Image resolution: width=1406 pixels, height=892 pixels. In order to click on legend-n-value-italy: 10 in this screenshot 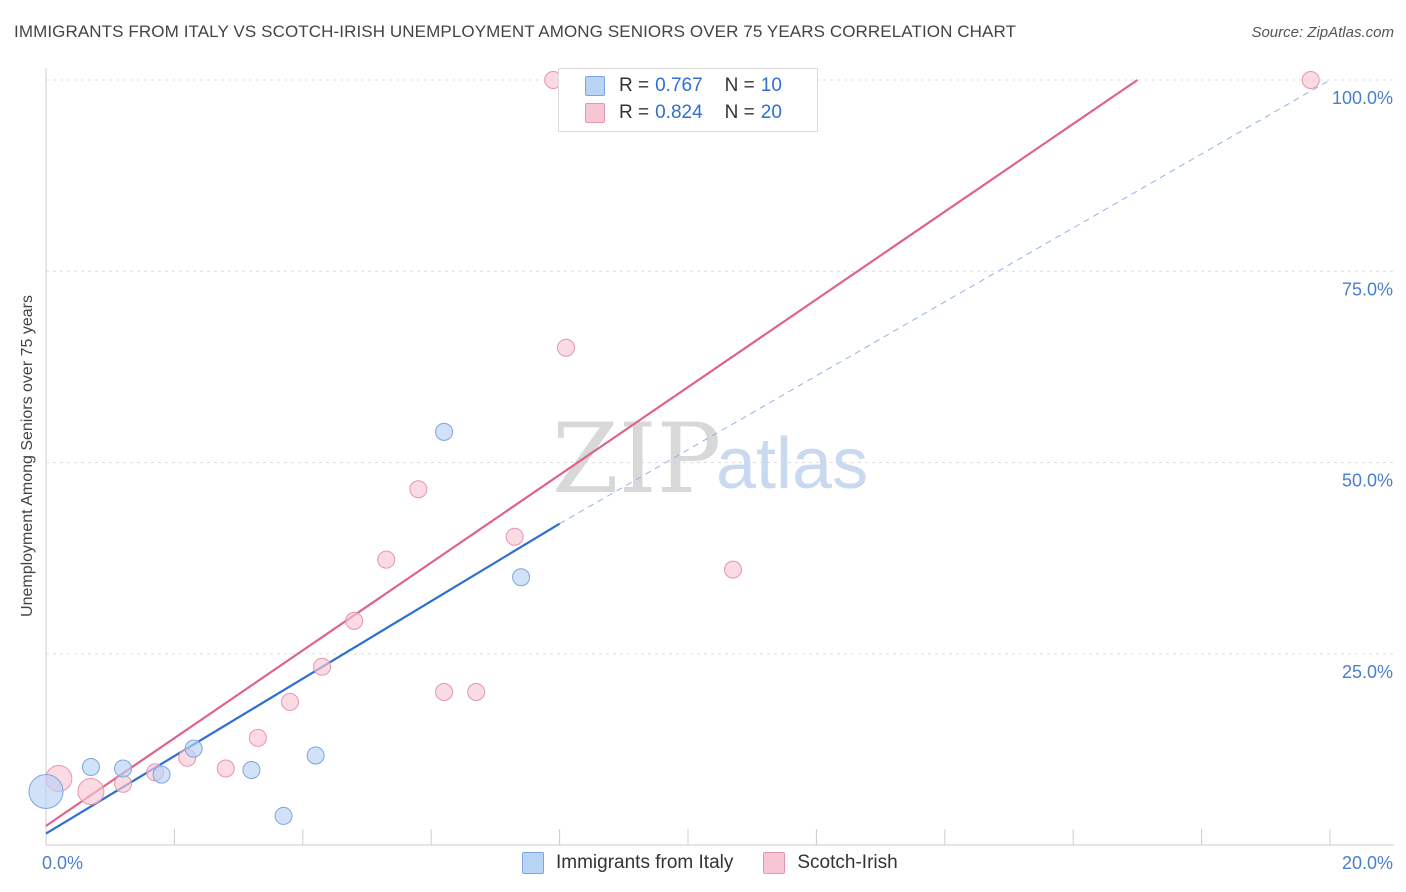, I will do `click(771, 85)`.